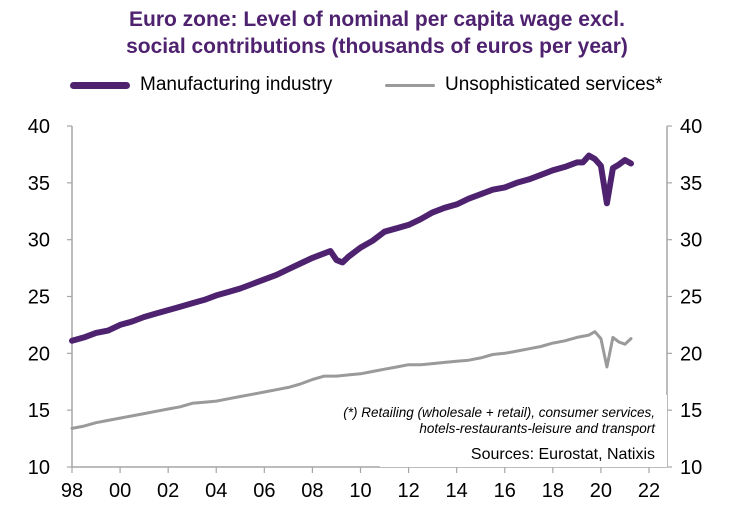 The width and height of the screenshot is (754, 532). What do you see at coordinates (216, 491) in the screenshot?
I see `x-tick-label: 04` at bounding box center [216, 491].